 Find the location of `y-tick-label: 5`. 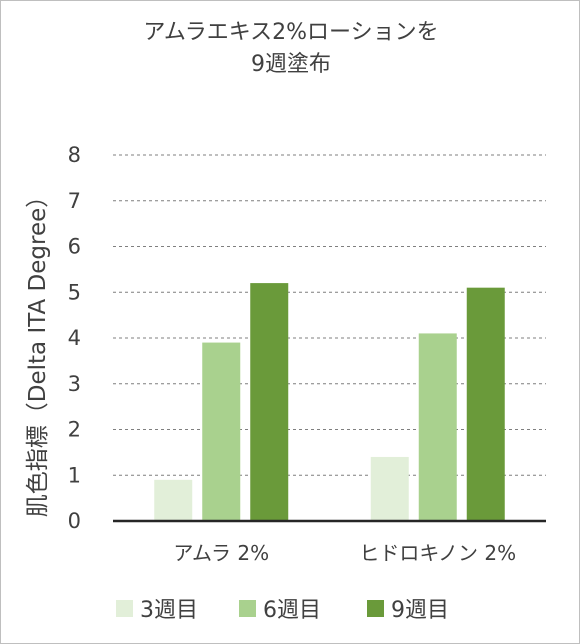

y-tick-label: 5 is located at coordinates (74, 292).